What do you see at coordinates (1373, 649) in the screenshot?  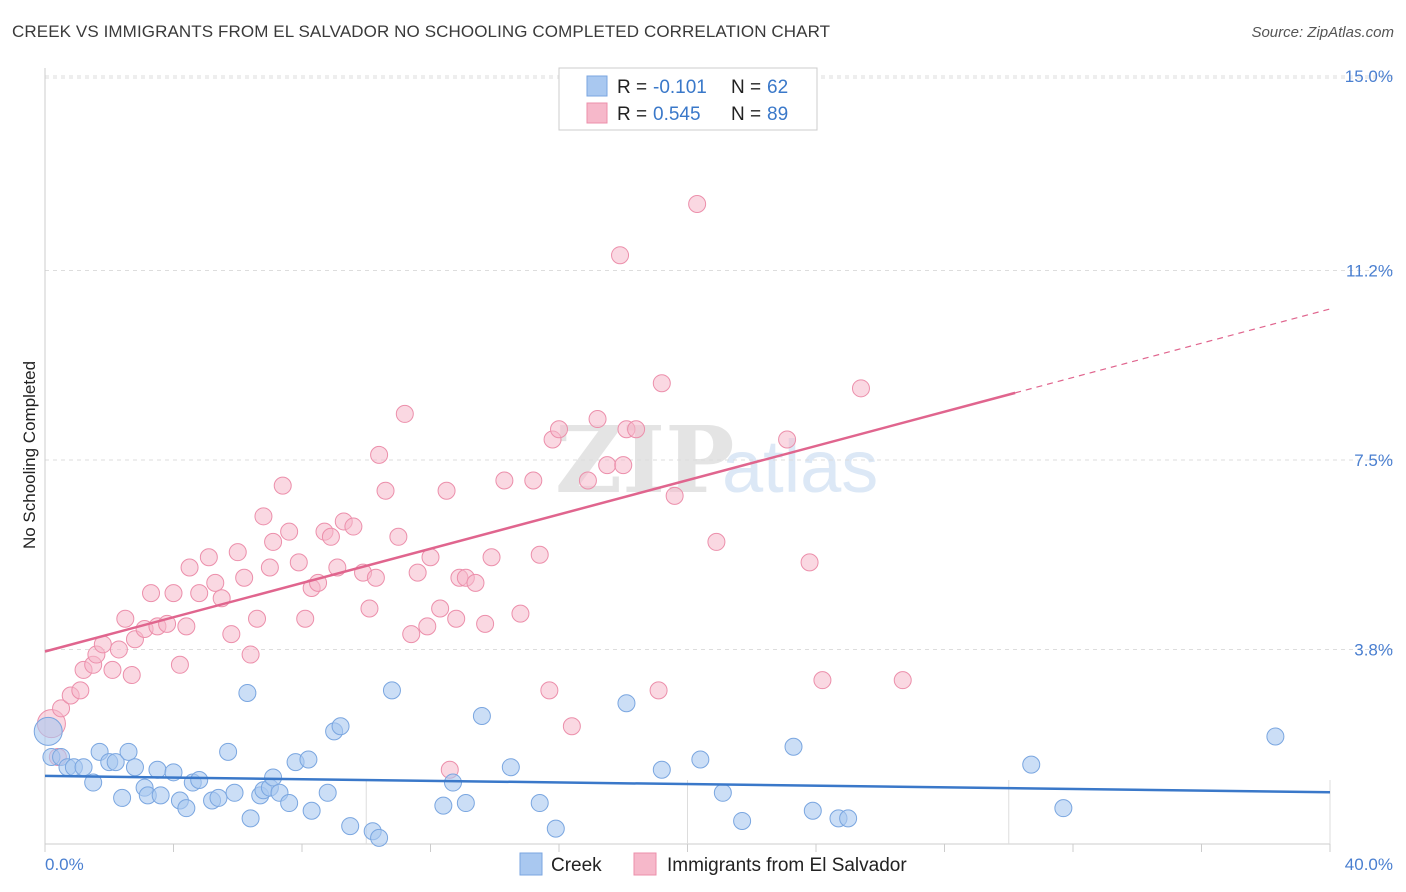 I see `y-tick-label: 3.8%` at bounding box center [1373, 649].